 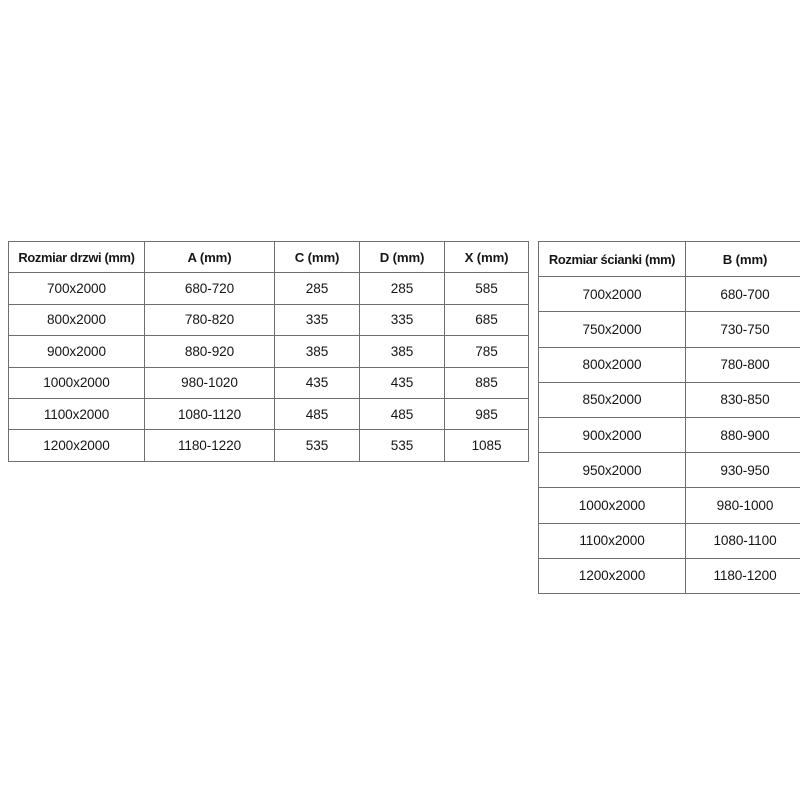 What do you see at coordinates (76, 414) in the screenshot?
I see `cell-r5-c1: 1100x2000` at bounding box center [76, 414].